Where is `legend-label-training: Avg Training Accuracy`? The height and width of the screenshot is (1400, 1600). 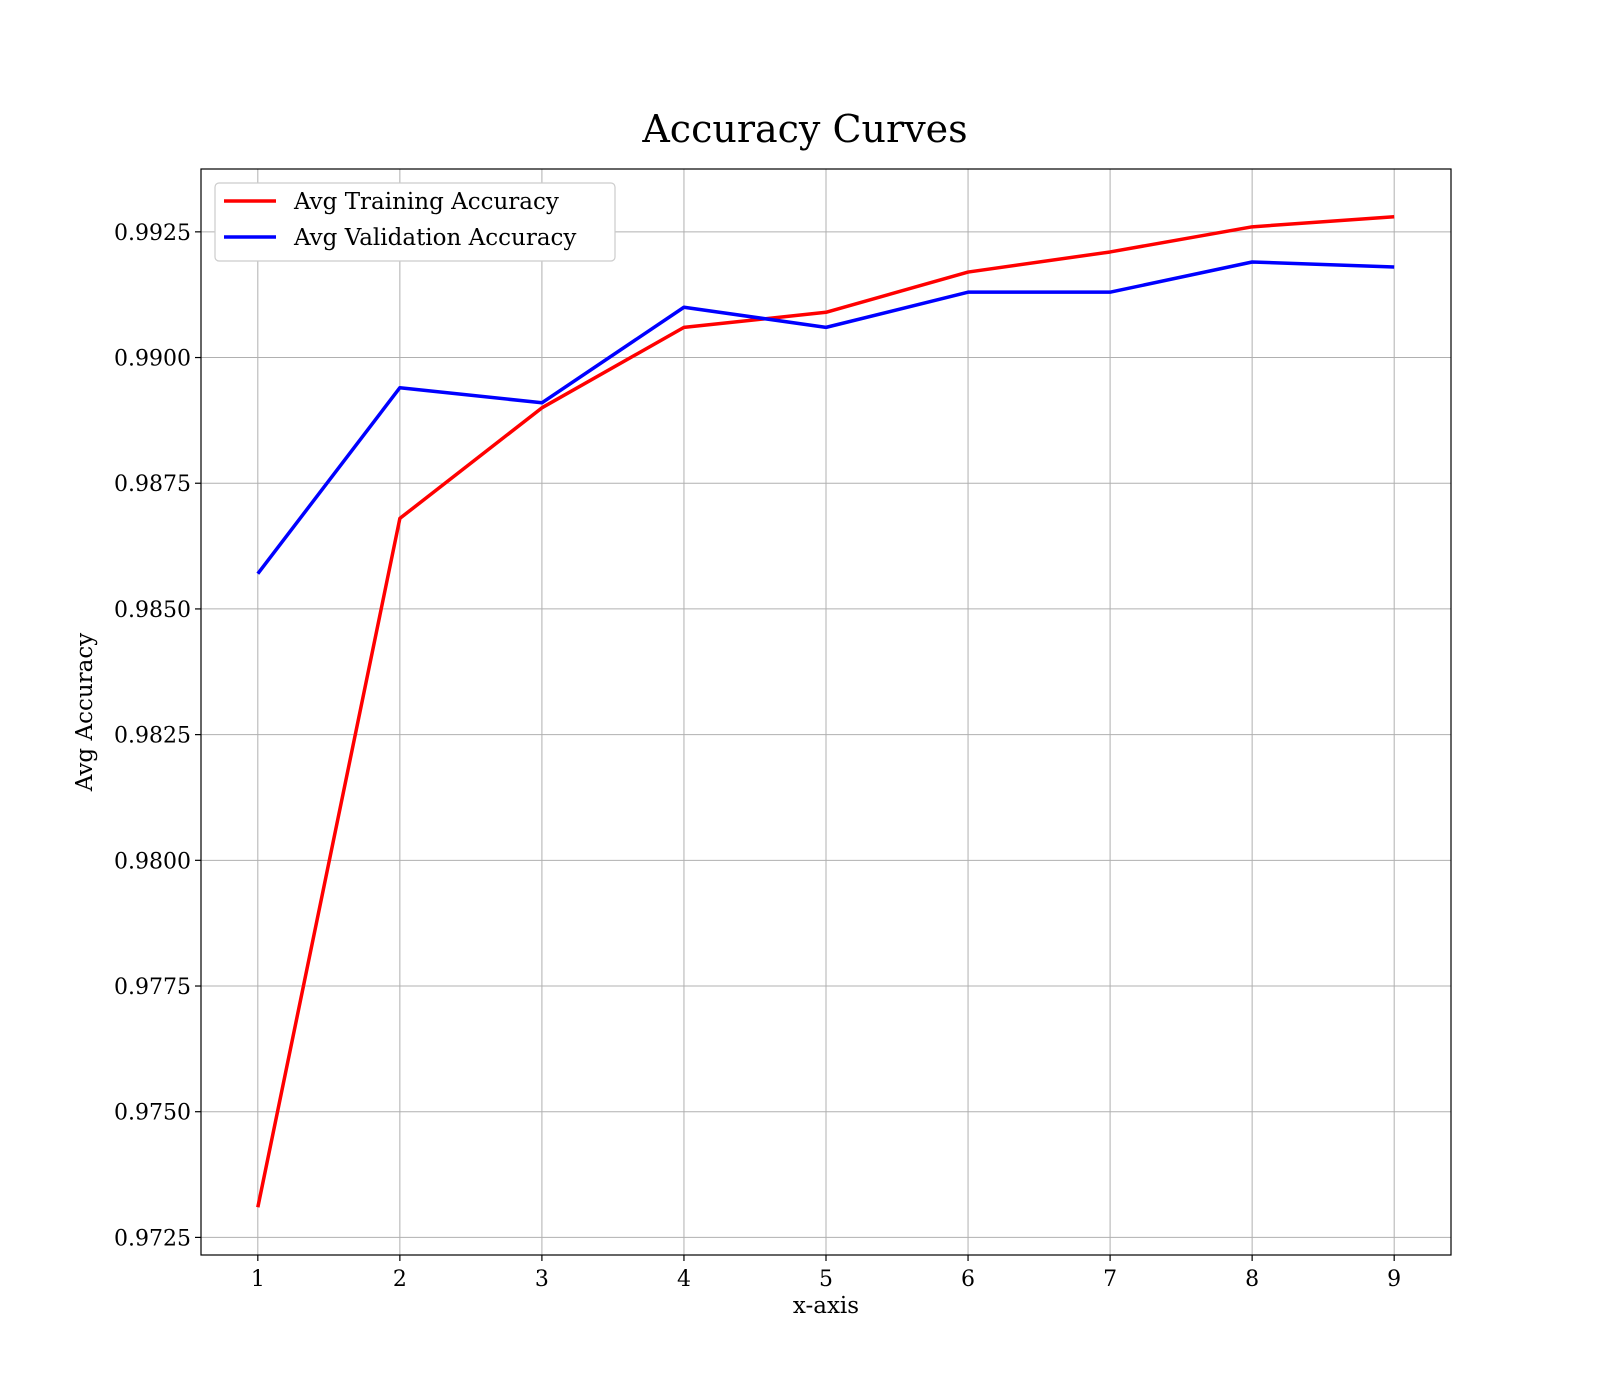
legend-label-training: Avg Training Accuracy is located at coordinates (426, 202).